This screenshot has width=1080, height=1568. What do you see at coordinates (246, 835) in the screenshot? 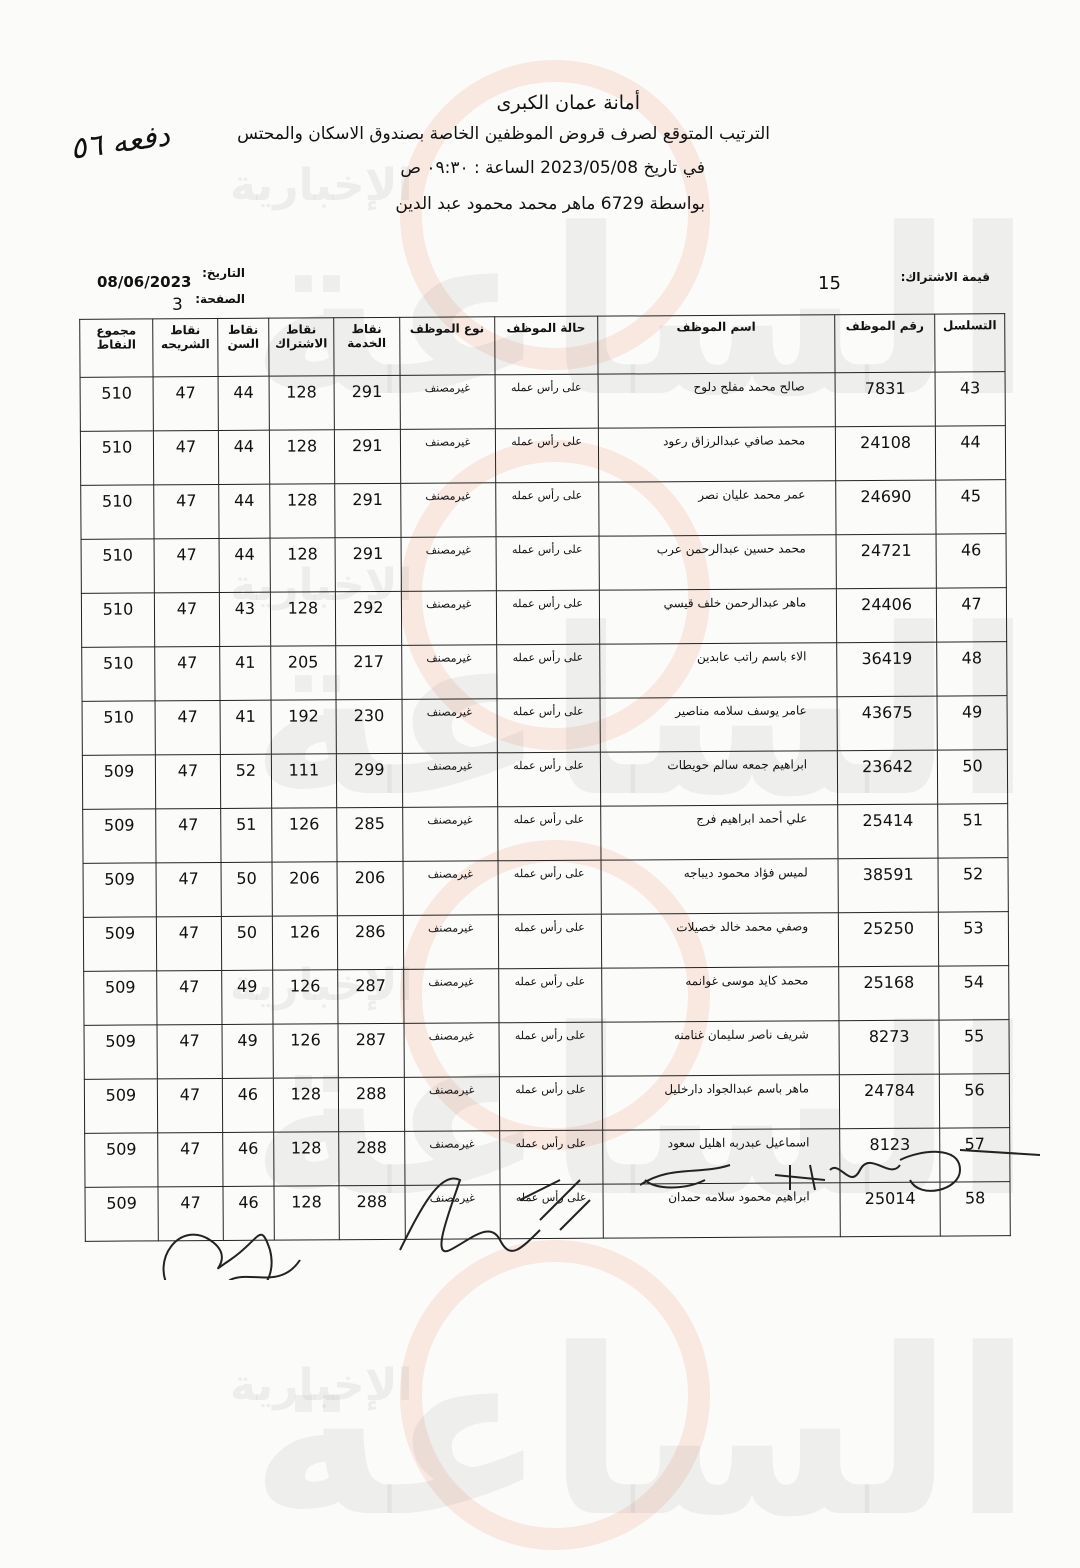
I see `cell-age-points: 51` at bounding box center [246, 835].